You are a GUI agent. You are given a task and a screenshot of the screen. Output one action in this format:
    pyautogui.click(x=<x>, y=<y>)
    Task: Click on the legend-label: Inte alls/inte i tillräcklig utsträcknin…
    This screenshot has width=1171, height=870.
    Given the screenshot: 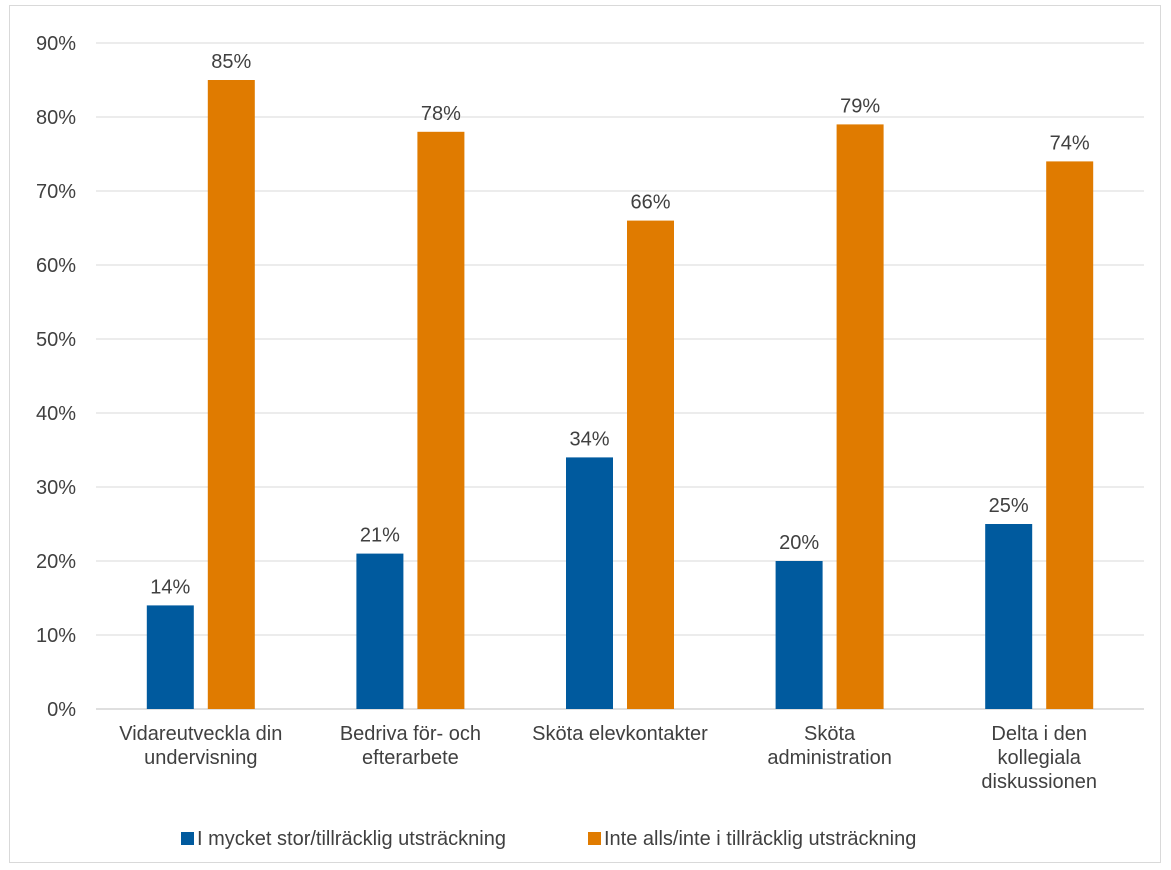 What is the action you would take?
    pyautogui.click(x=760, y=839)
    